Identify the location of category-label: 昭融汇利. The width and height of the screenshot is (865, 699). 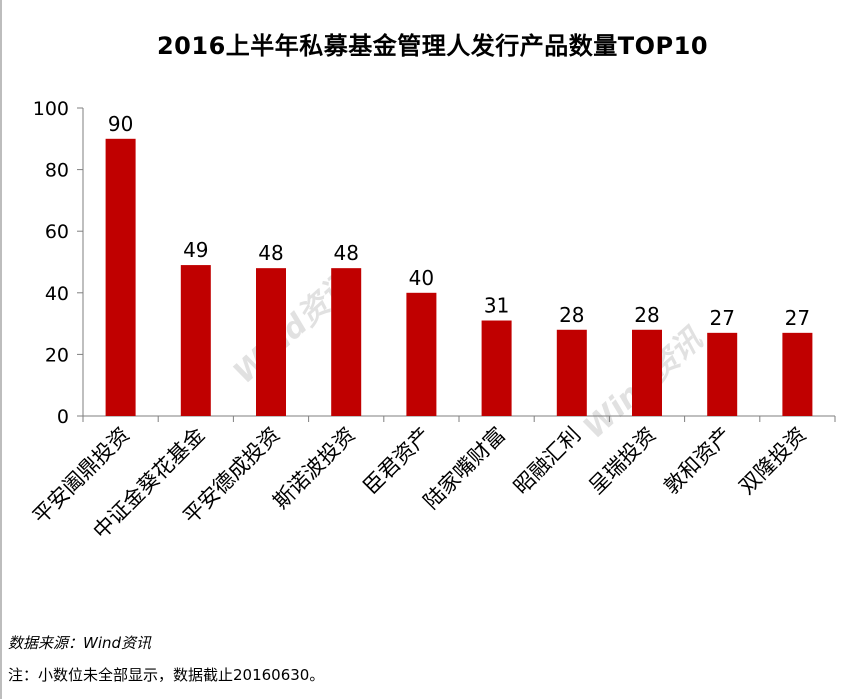
(547, 461).